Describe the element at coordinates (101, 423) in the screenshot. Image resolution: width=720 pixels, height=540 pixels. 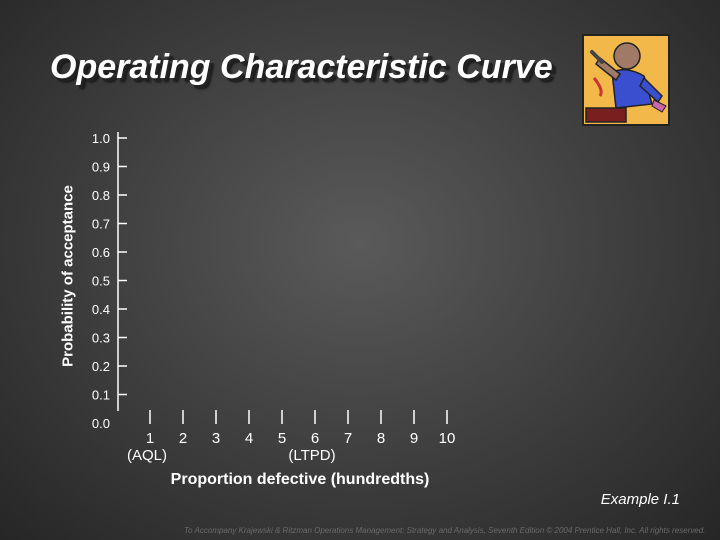
I see `y-tick-label: 0.0` at that location.